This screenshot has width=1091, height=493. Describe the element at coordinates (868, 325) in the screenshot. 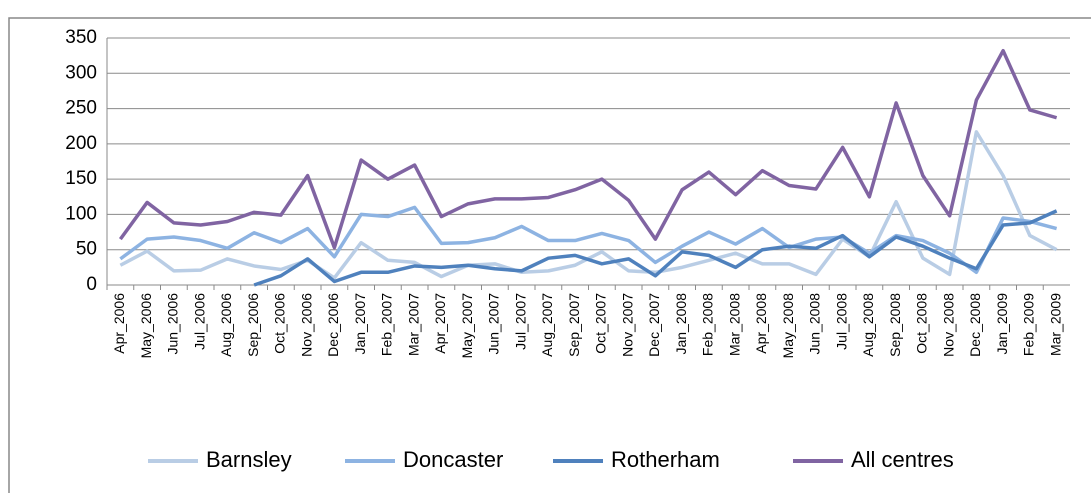

I see `x-tick-label: Aug_2008` at that location.